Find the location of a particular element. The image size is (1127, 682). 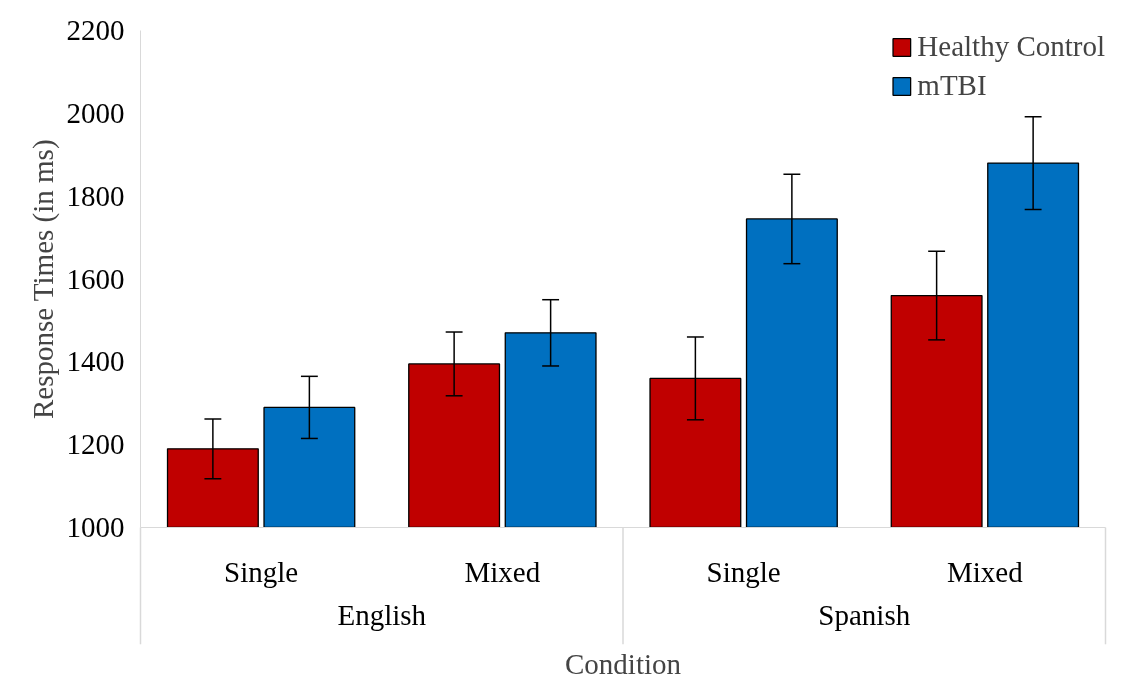

y-tick-label: 1200 is located at coordinates (95, 444).